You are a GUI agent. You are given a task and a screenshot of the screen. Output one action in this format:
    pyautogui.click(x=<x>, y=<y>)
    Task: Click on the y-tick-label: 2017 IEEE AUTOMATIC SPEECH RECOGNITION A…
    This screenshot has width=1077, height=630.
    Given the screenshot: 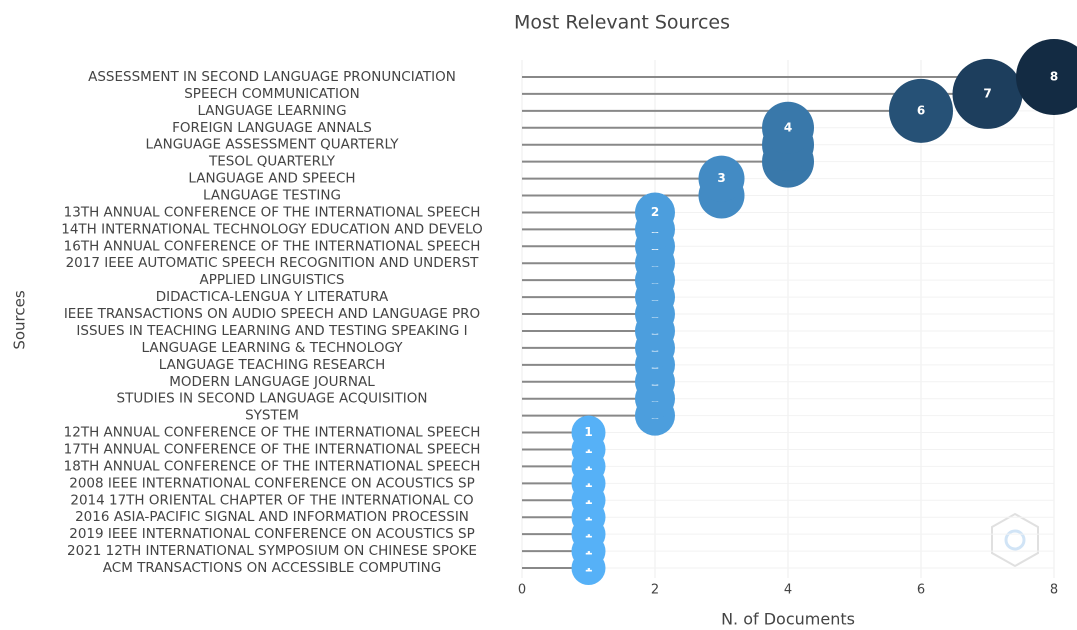 What is the action you would take?
    pyautogui.click(x=273, y=263)
    